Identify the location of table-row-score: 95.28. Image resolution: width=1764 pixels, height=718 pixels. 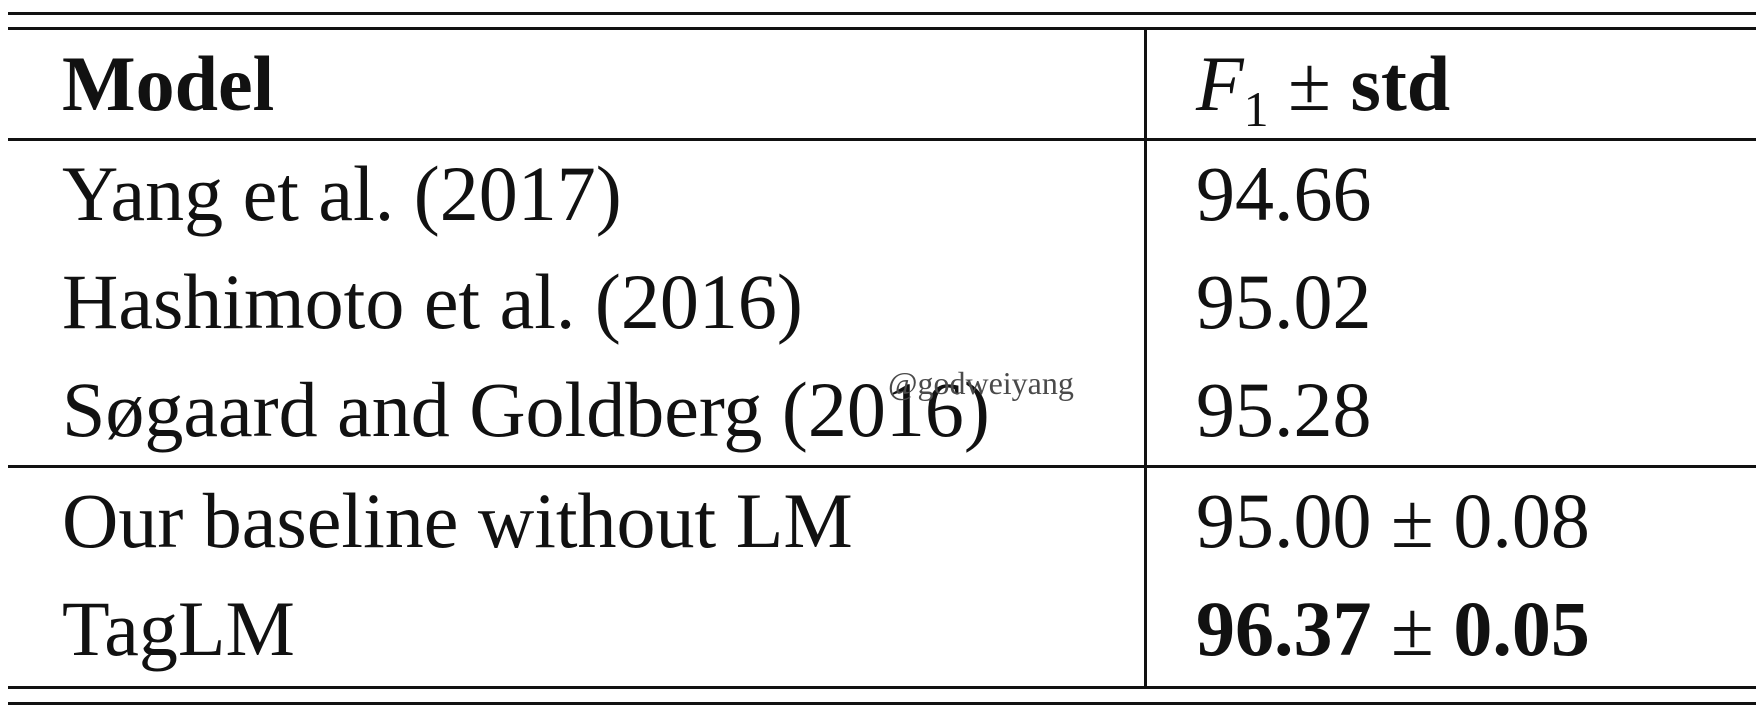
(1284, 409).